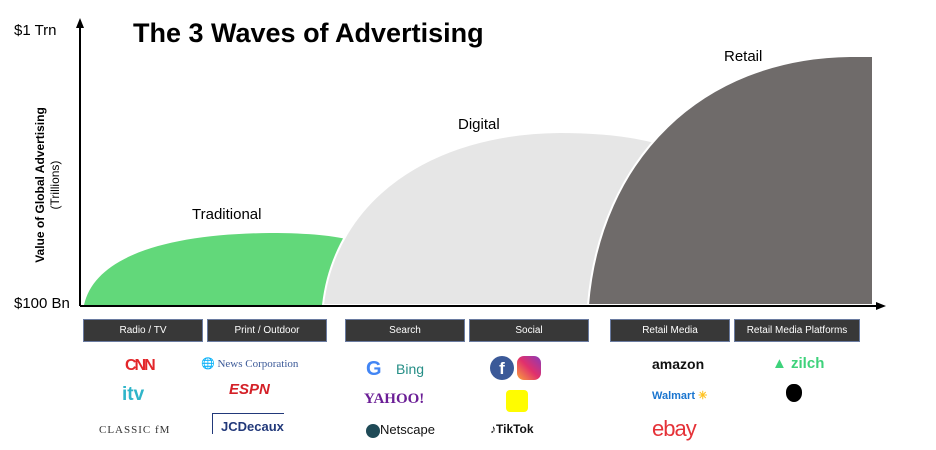 The width and height of the screenshot is (936, 450). I want to click on category-search: Search, so click(405, 330).